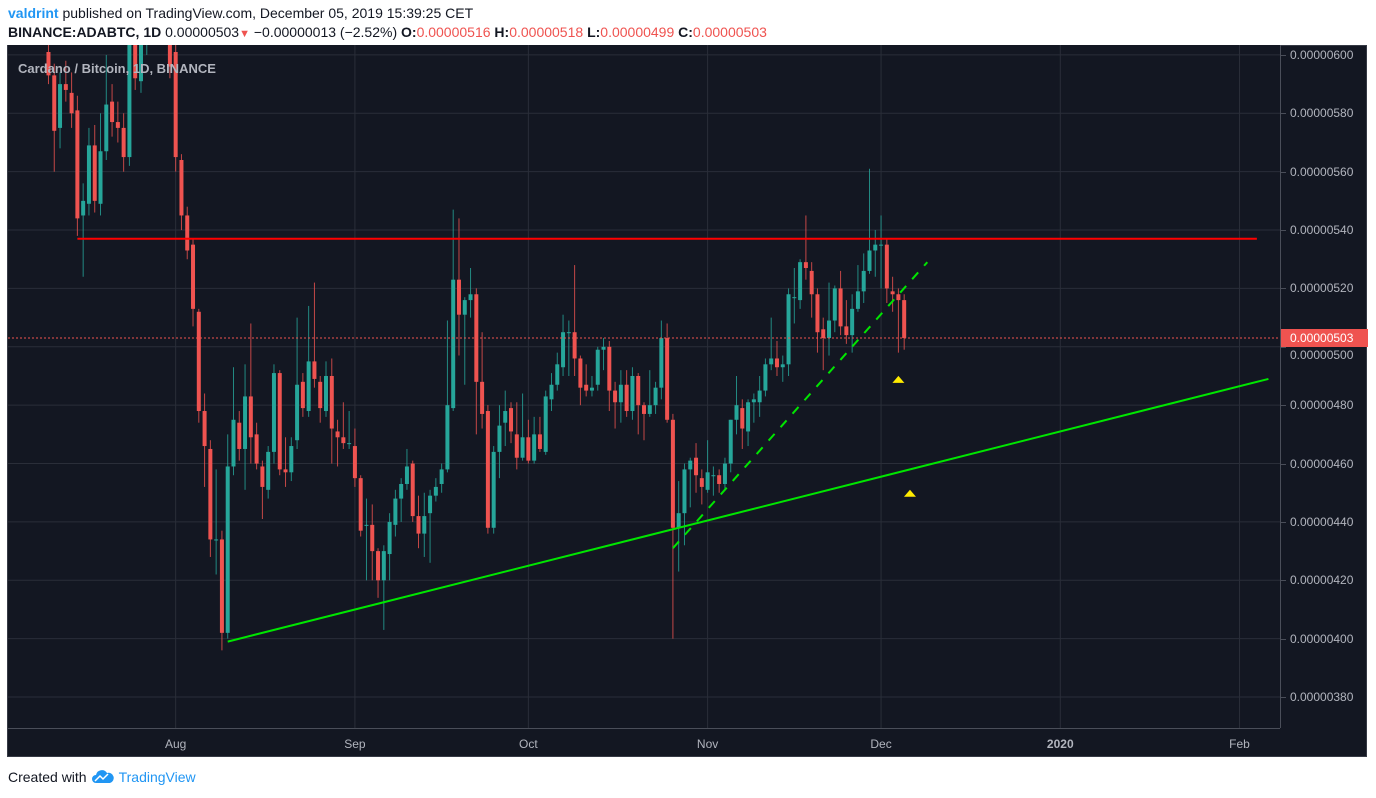  I want to click on triangle-up-marker, so click(909, 493).